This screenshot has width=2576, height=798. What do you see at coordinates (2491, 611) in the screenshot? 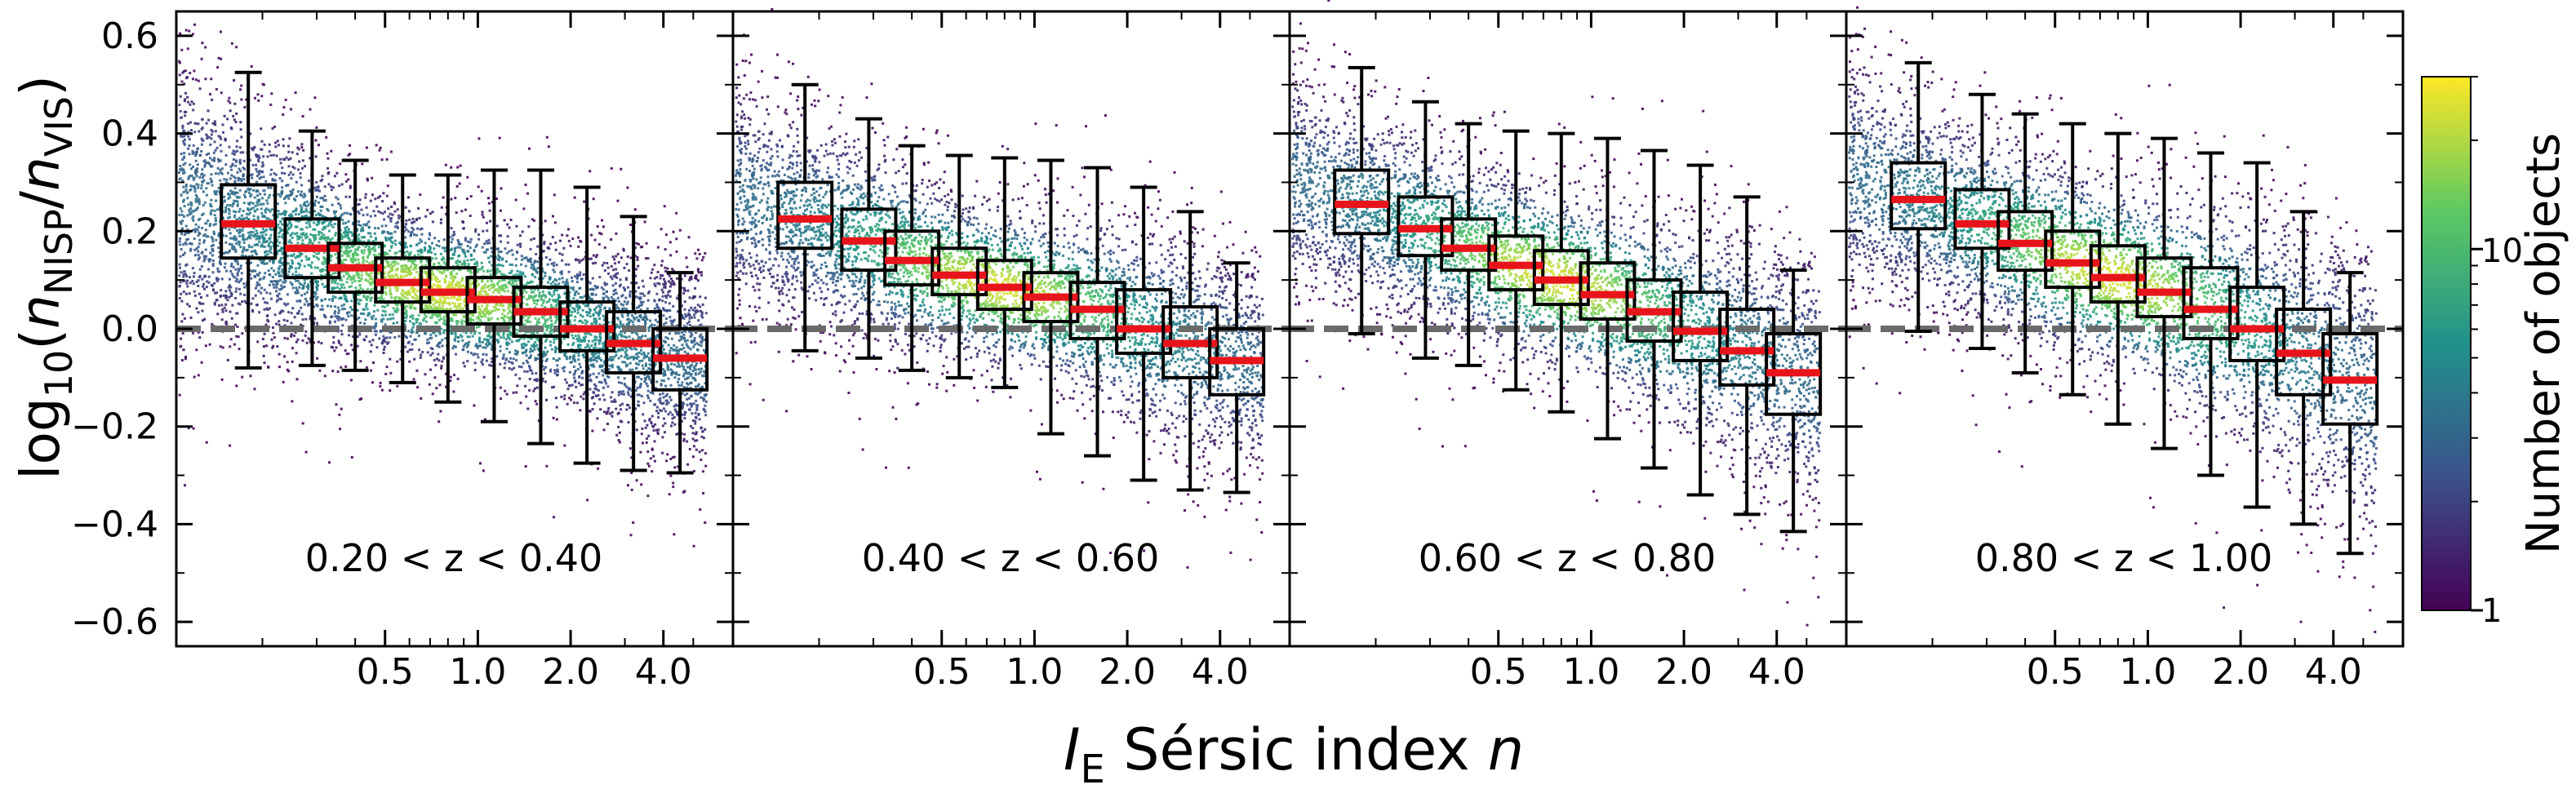
I see `colorbar-tick-label-2: 1` at bounding box center [2491, 611].